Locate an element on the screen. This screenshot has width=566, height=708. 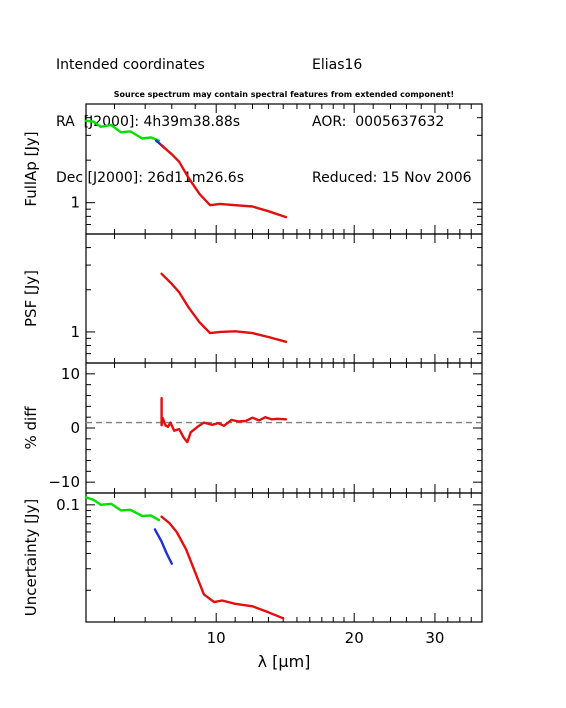
y-axis-label: FullAp [Jy] is located at coordinates (31, 168).